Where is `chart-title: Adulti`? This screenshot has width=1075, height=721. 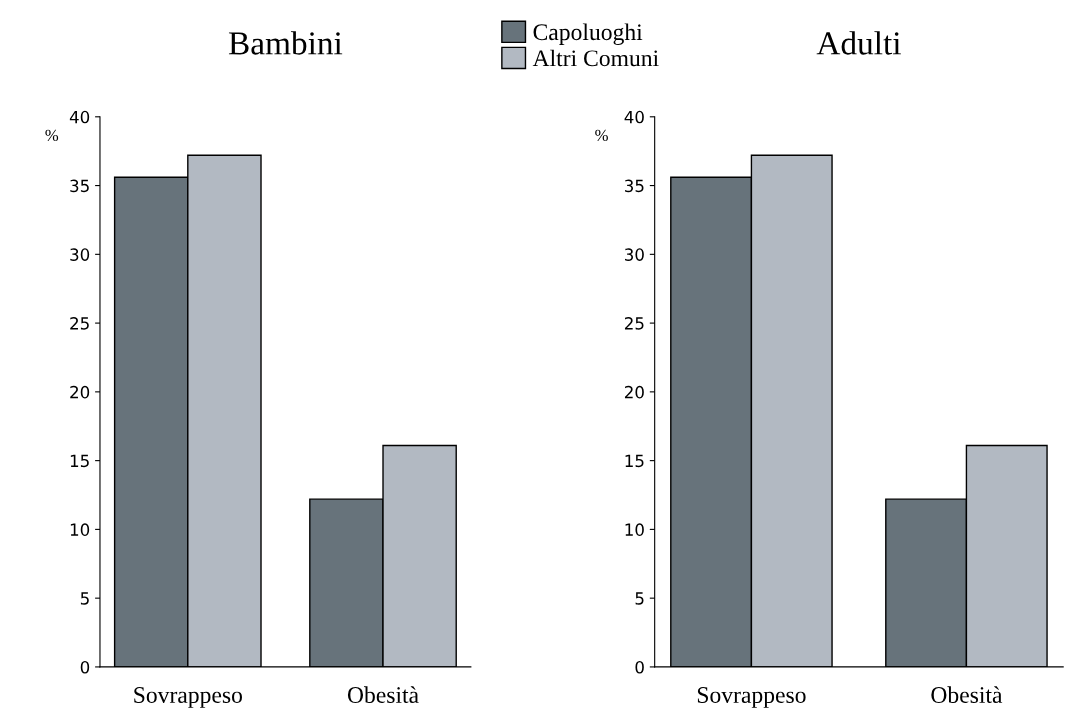 chart-title: Adulti is located at coordinates (858, 43).